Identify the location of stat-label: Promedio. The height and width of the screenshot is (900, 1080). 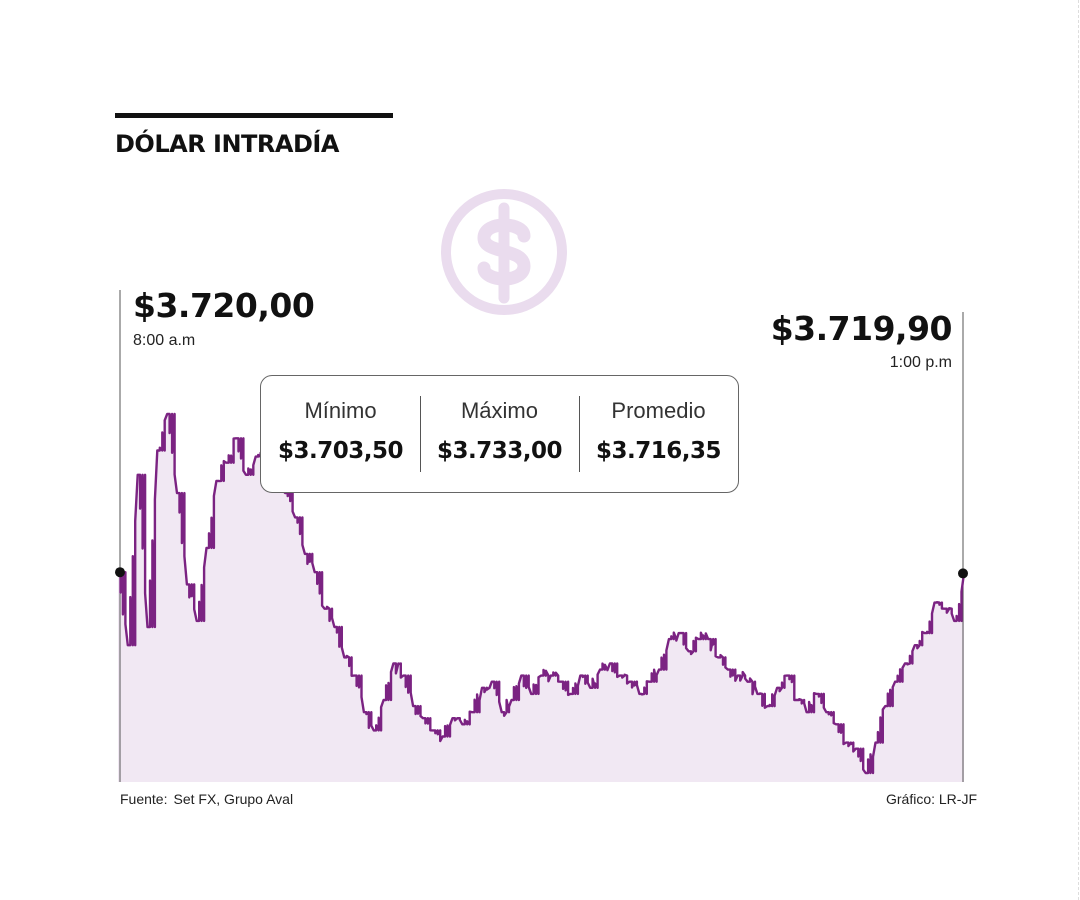
(658, 410).